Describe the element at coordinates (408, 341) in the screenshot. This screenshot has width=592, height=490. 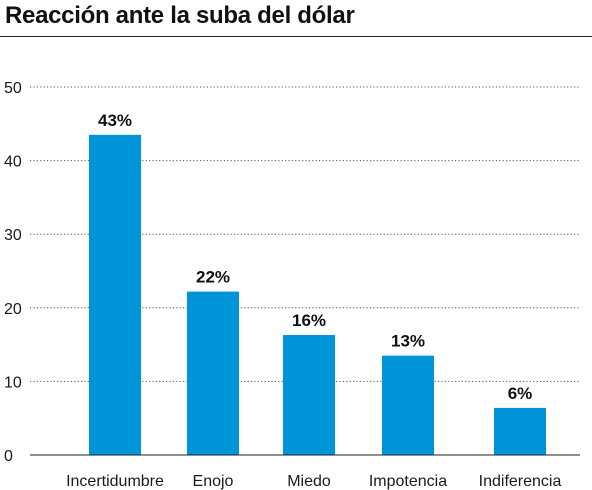
I see `data-label: 13%` at that location.